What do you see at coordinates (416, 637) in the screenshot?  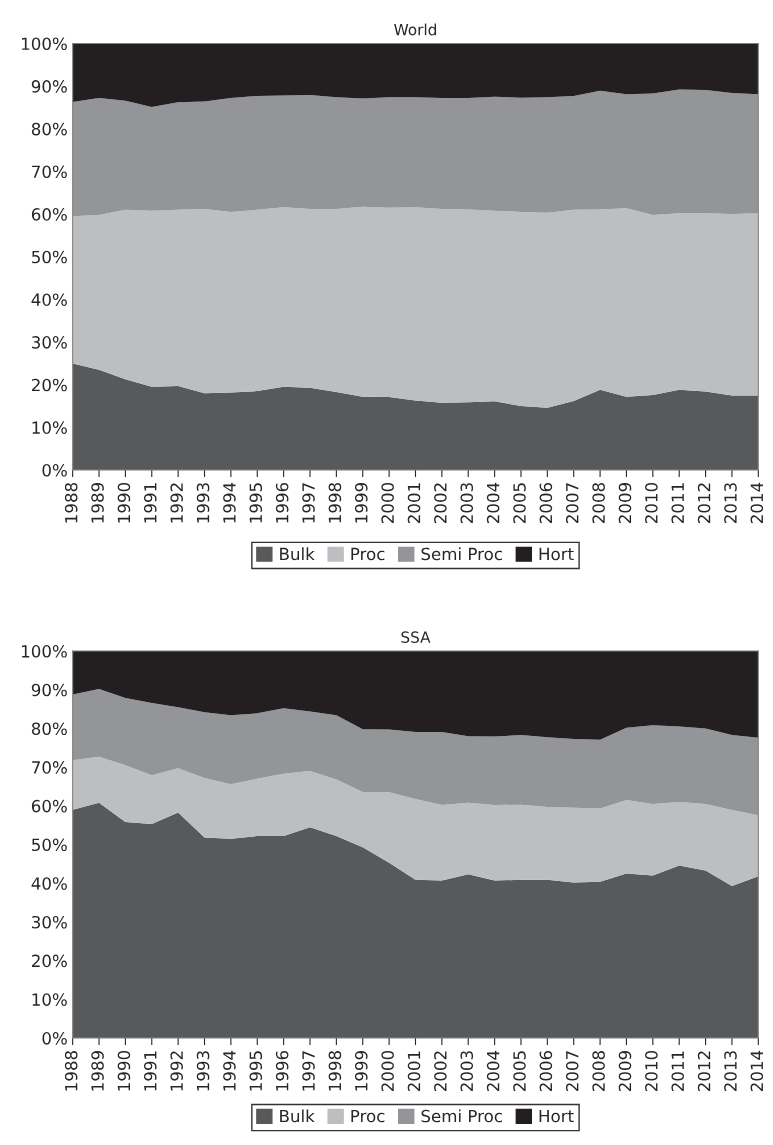 I see `chart-title: SSA` at bounding box center [416, 637].